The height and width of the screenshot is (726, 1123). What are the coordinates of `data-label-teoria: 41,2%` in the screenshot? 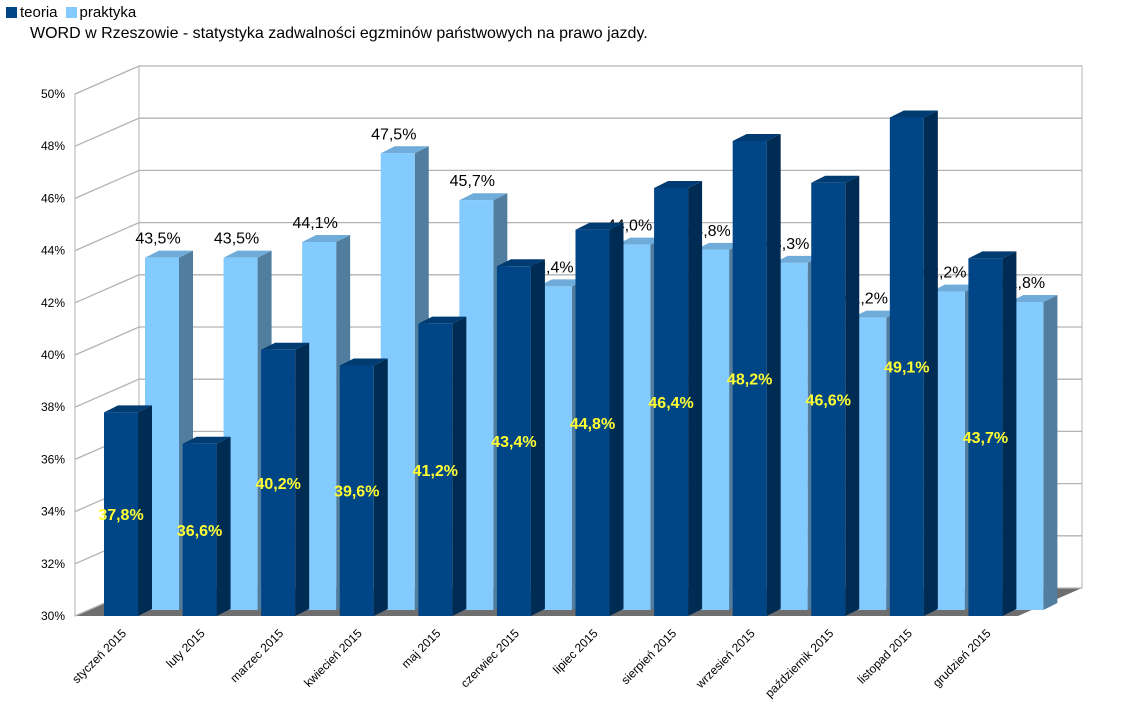 It's located at (435, 471).